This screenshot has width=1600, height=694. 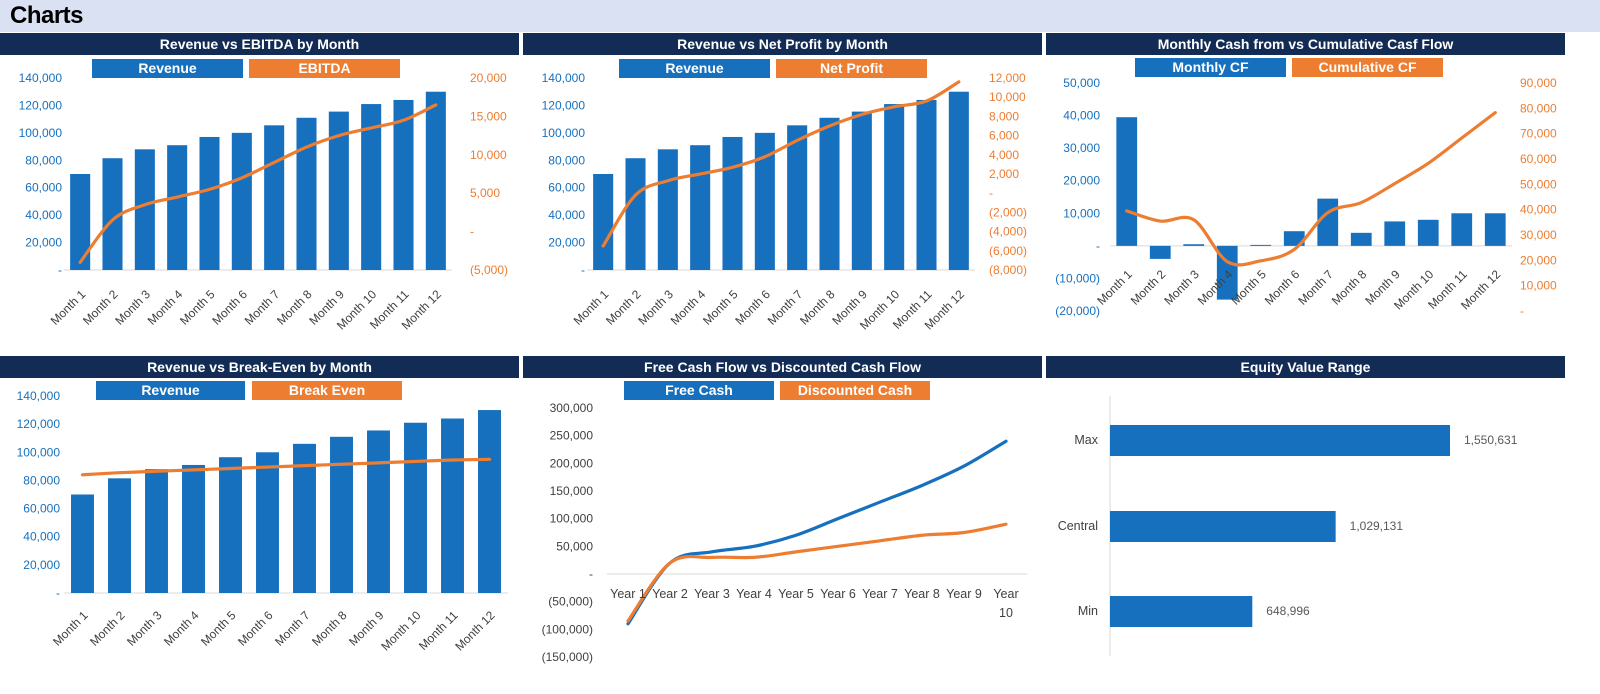 I want to click on line-ebitda, so click(x=258, y=183).